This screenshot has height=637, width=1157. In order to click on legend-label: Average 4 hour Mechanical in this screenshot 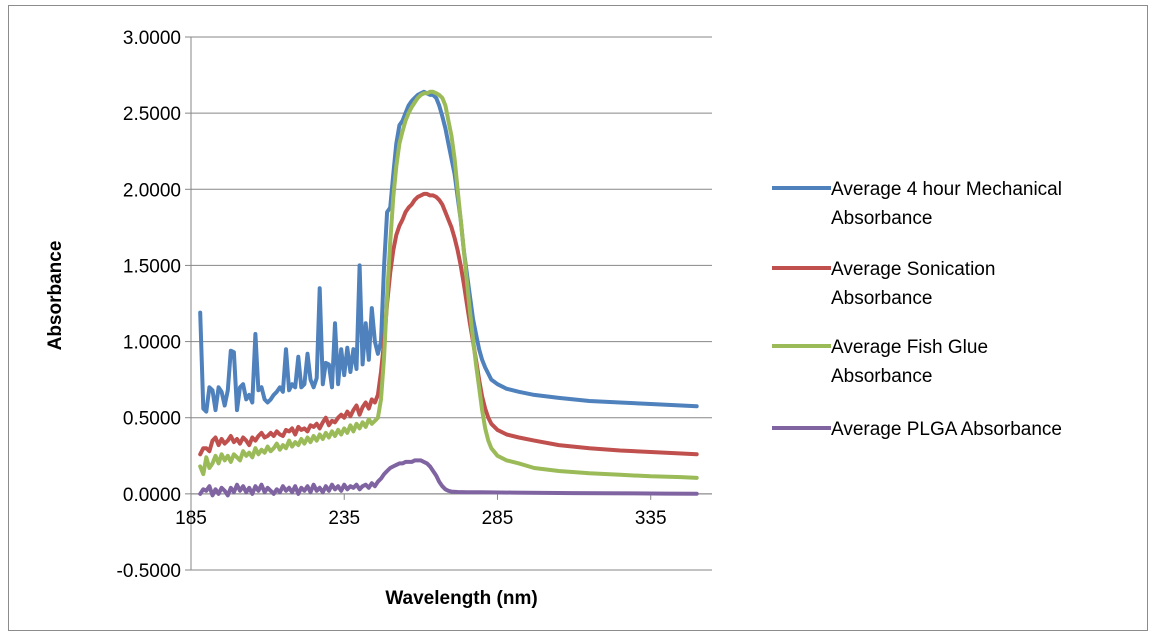, I will do `click(946, 189)`.